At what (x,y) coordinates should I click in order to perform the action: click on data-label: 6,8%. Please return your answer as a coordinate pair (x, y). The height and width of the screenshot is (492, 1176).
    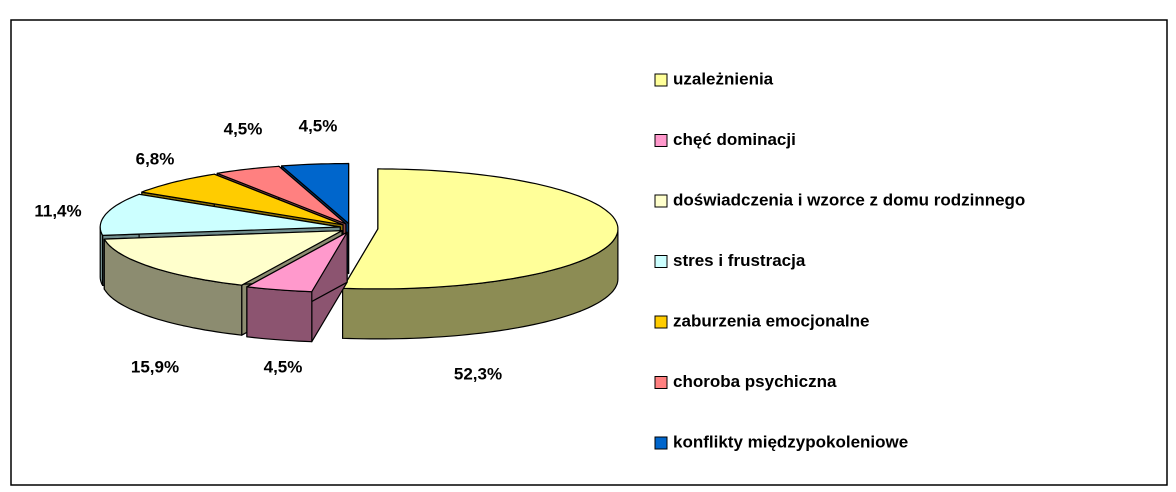
    Looking at the image, I should click on (155, 158).